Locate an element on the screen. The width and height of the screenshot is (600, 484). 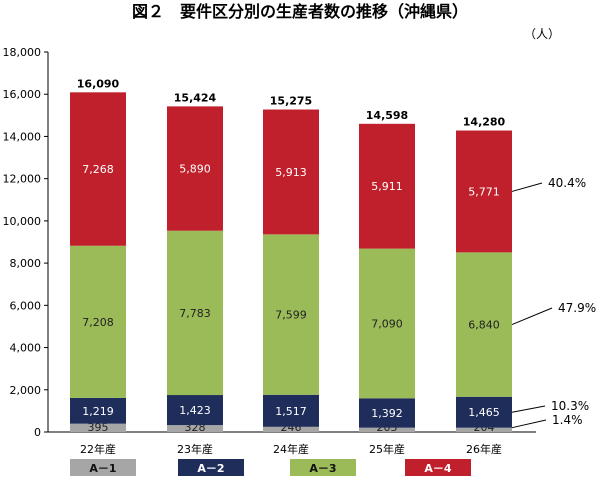
data-label: 7,599 is located at coordinates (291, 315).